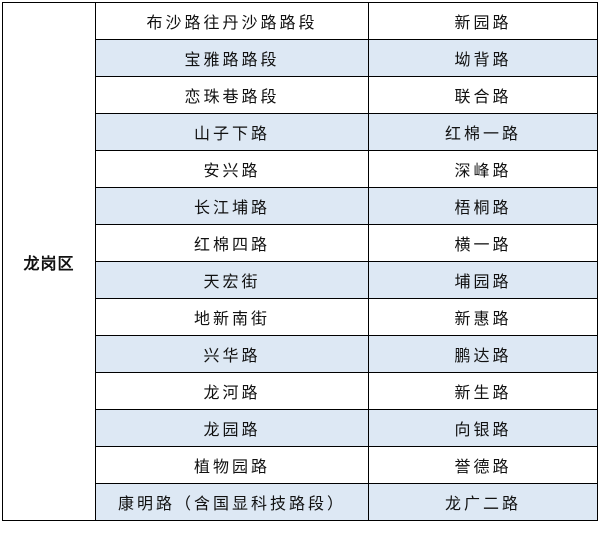  What do you see at coordinates (483, 169) in the screenshot?
I see `road-cell-right: 深峰路` at bounding box center [483, 169].